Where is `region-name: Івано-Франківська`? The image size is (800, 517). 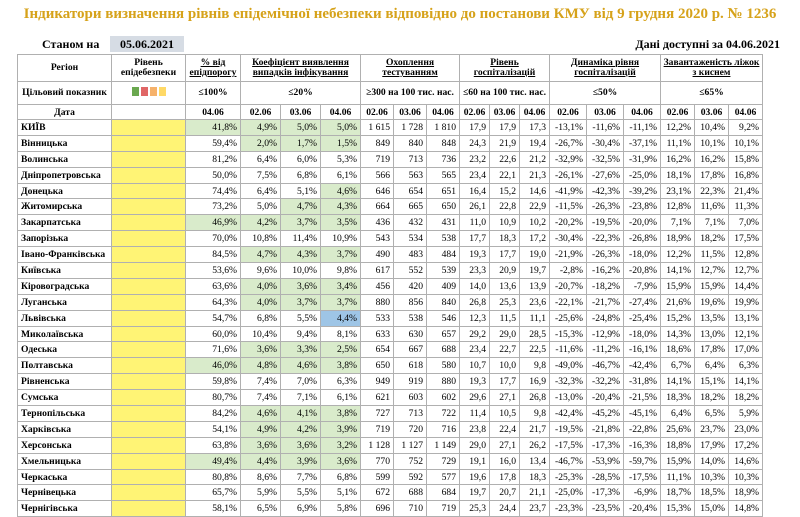 region-name: Івано-Франківська is located at coordinates (64, 255).